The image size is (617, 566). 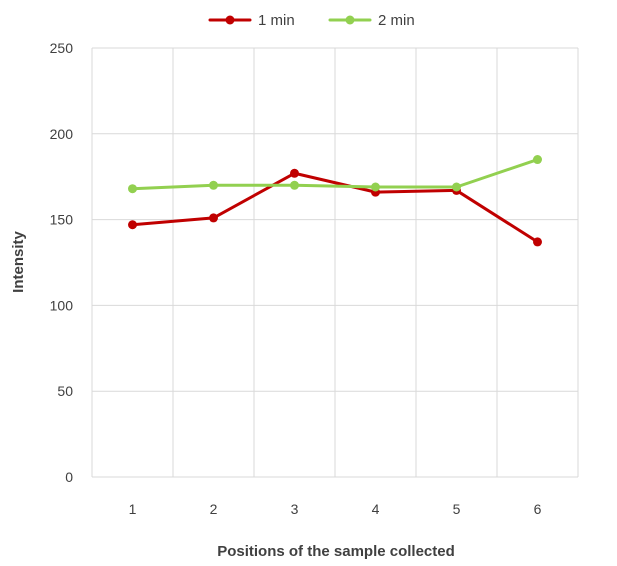 What do you see at coordinates (62, 220) in the screenshot?
I see `y-tick-label: 150` at bounding box center [62, 220].